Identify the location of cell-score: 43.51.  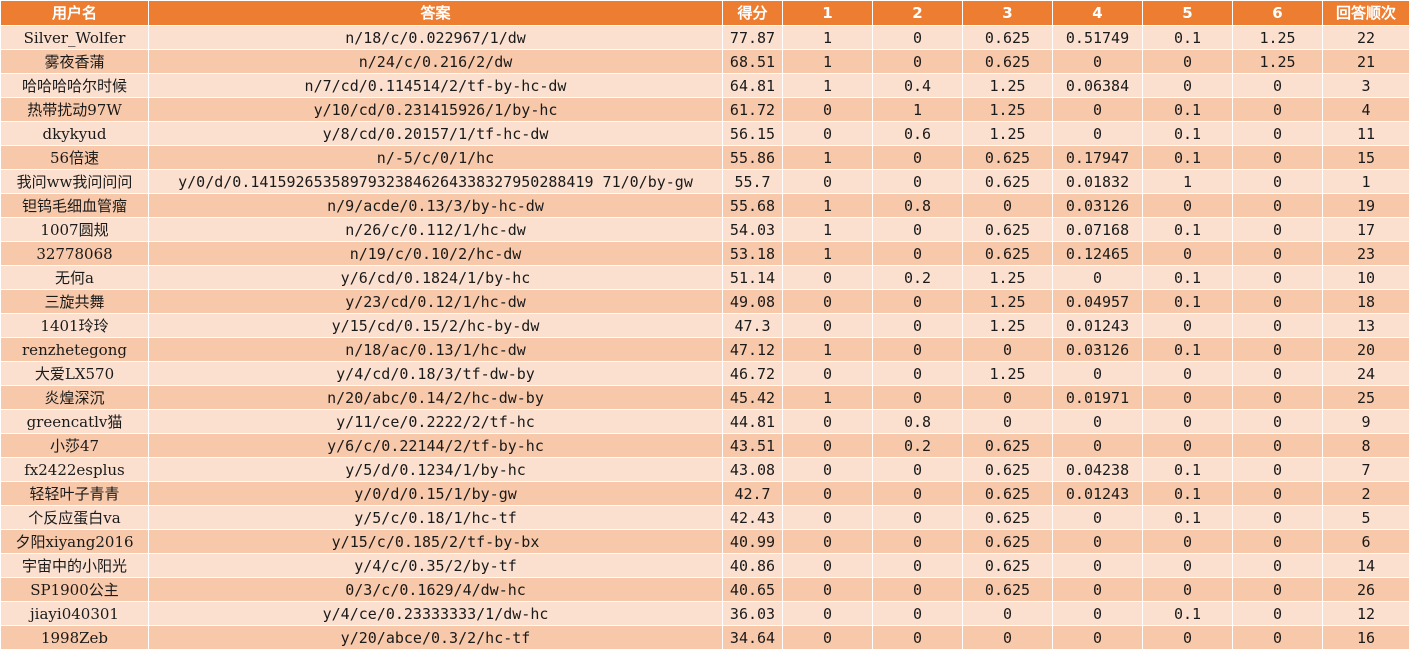
(752, 445).